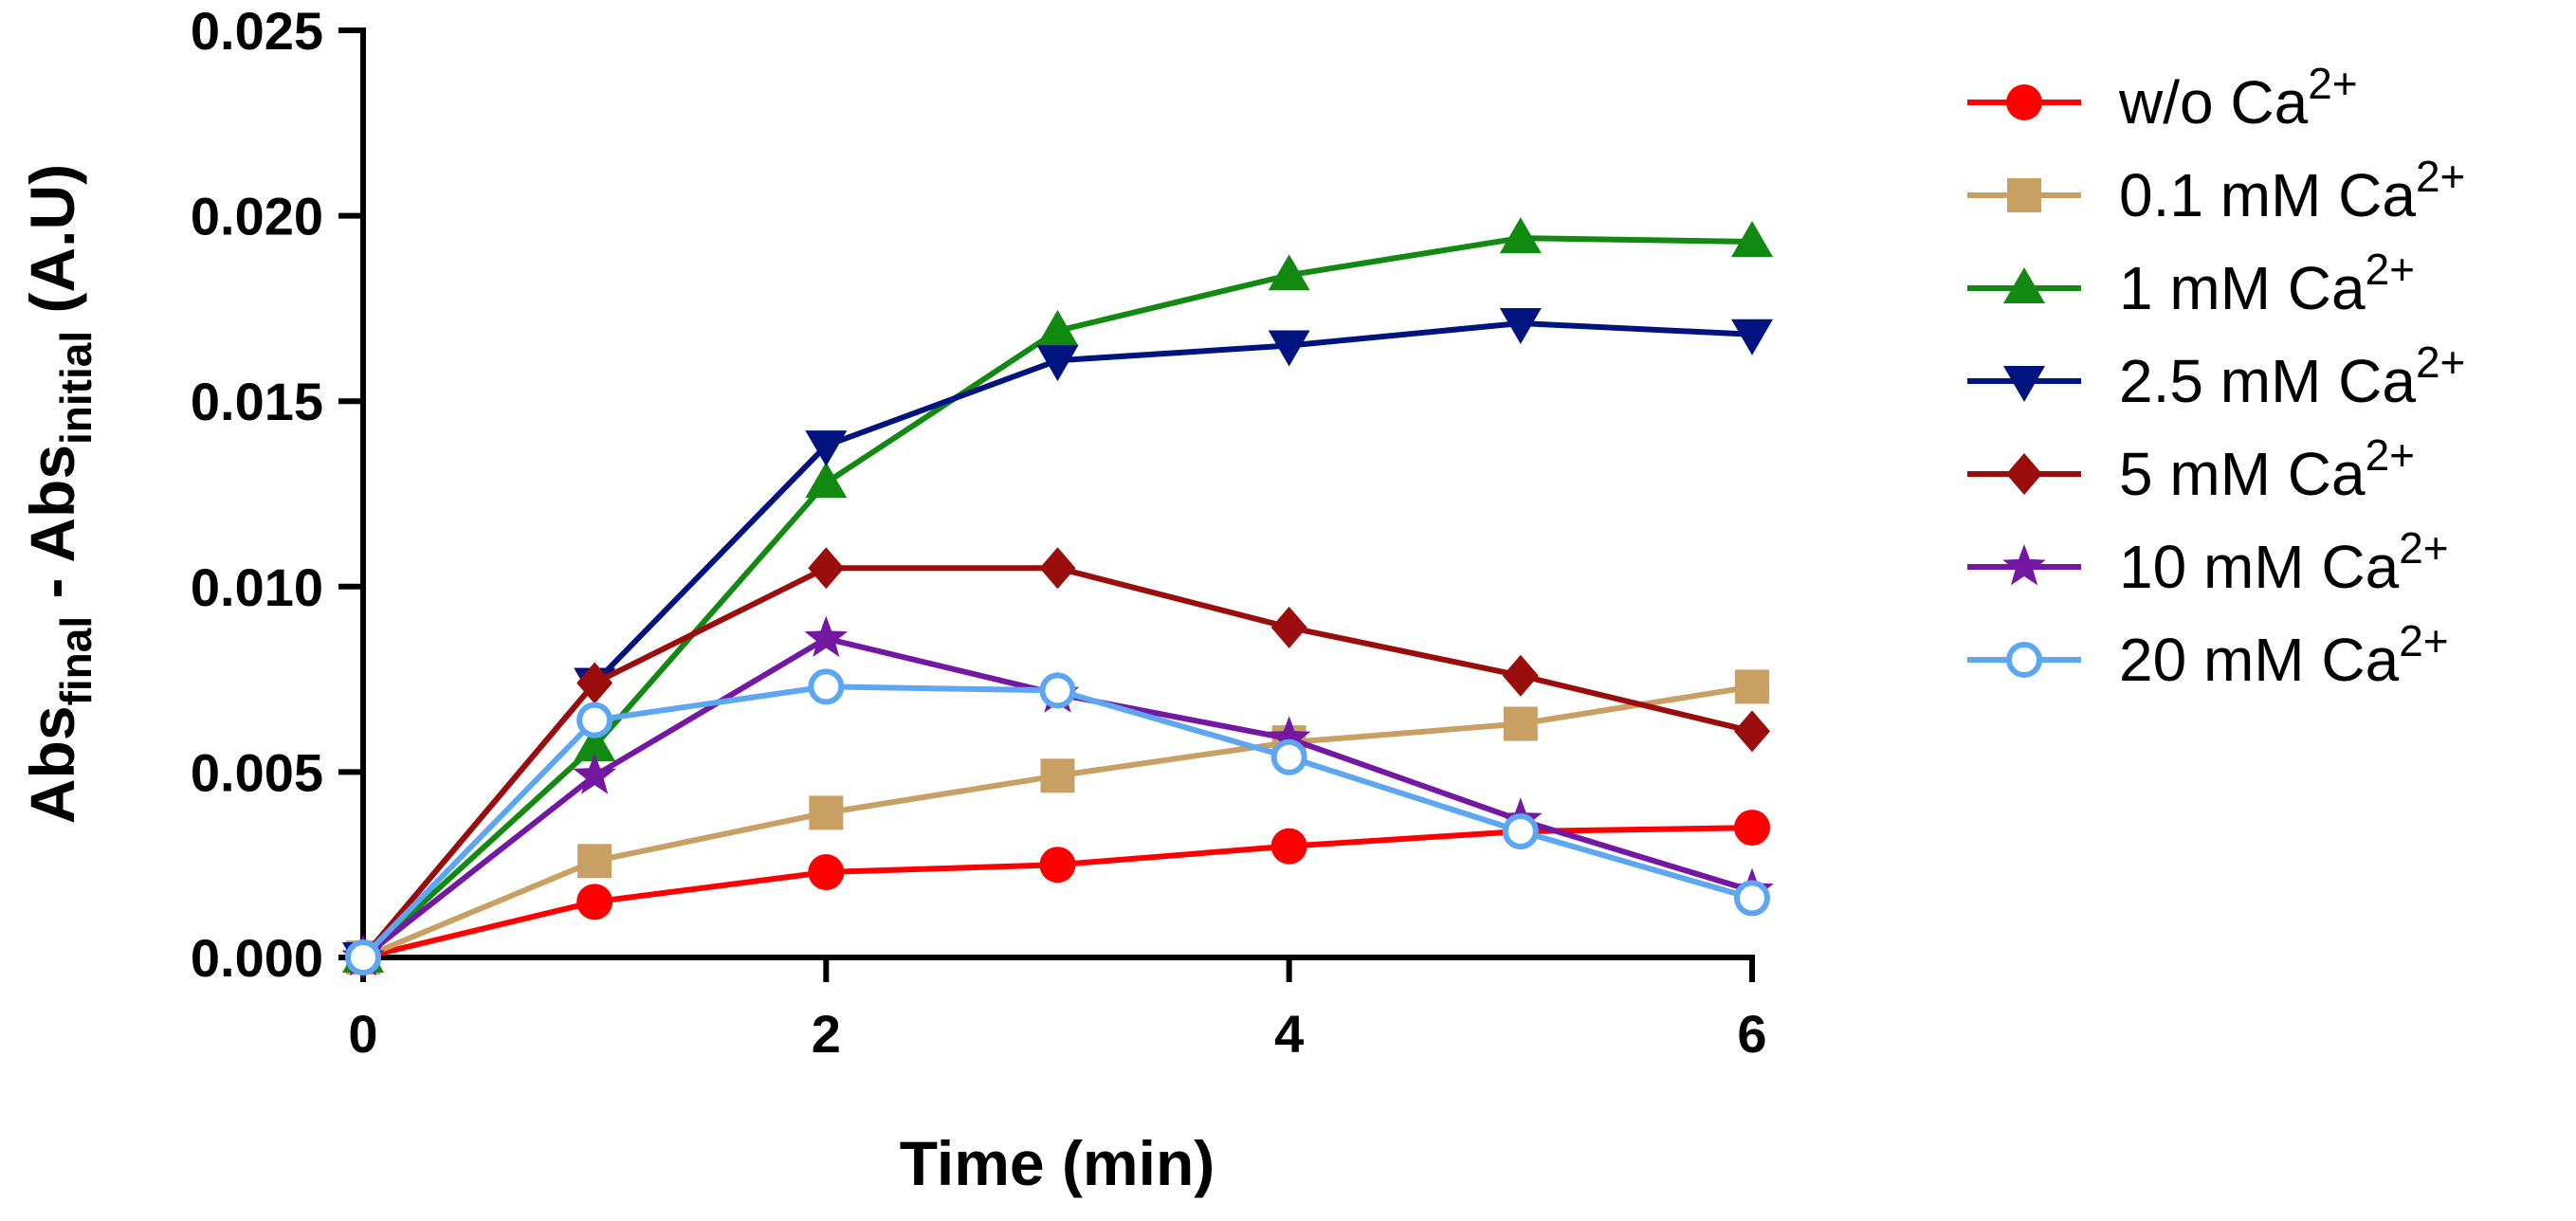  What do you see at coordinates (75, 388) in the screenshot?
I see `y-axis-title-sub-initial: initial` at bounding box center [75, 388].